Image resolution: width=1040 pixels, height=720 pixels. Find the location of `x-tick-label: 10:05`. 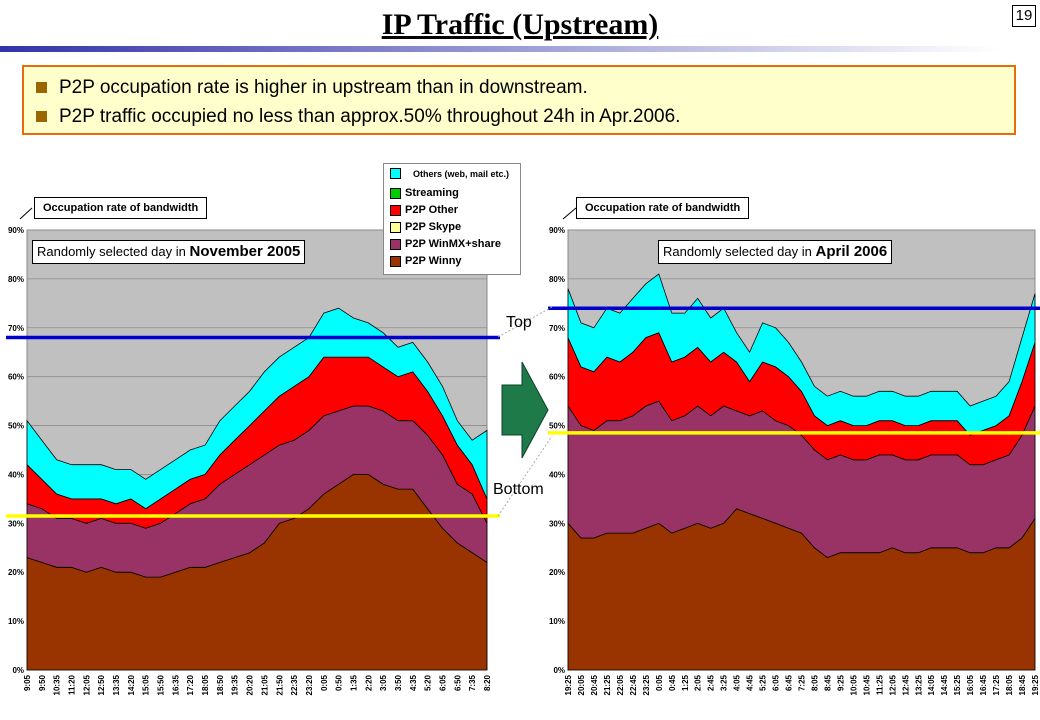

x-tick-label: 10:05 is located at coordinates (853, 684).